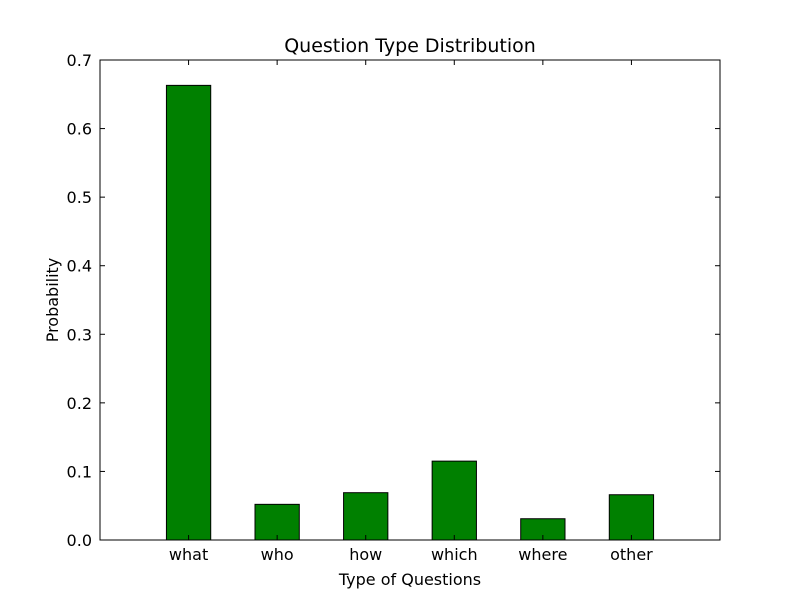 The image size is (800, 600). Describe the element at coordinates (79, 403) in the screenshot. I see `y-tick-label-2: 0.2` at that location.